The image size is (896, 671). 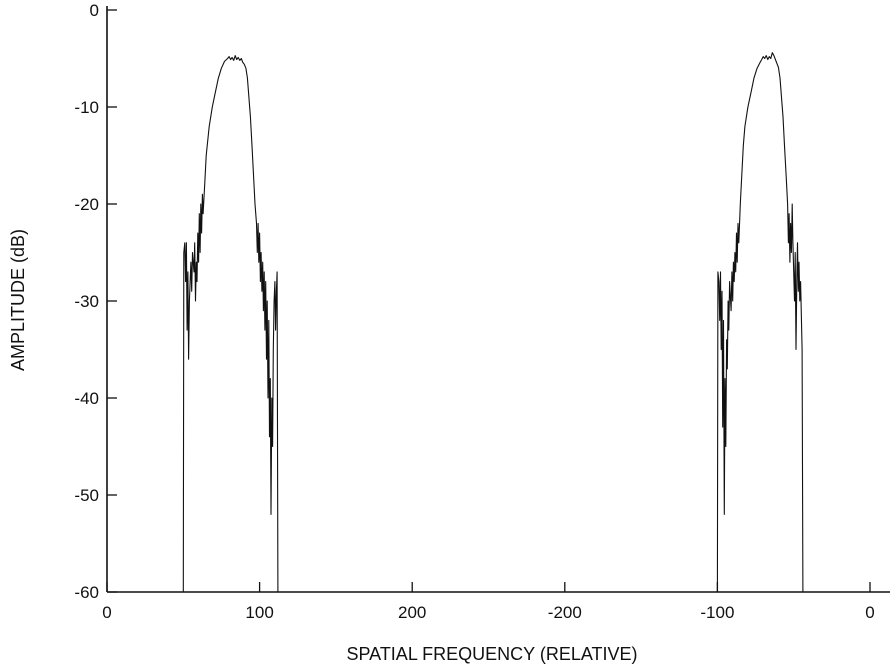 I want to click on y-tick-label: -40, so click(x=86, y=398).